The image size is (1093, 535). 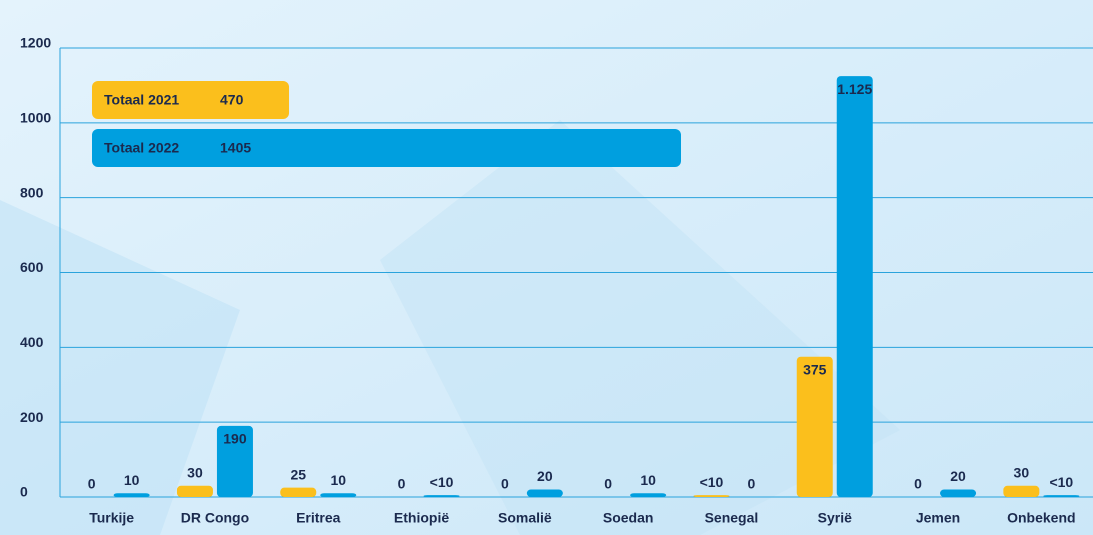 I want to click on y-tick-label: 1200, so click(x=35, y=43).